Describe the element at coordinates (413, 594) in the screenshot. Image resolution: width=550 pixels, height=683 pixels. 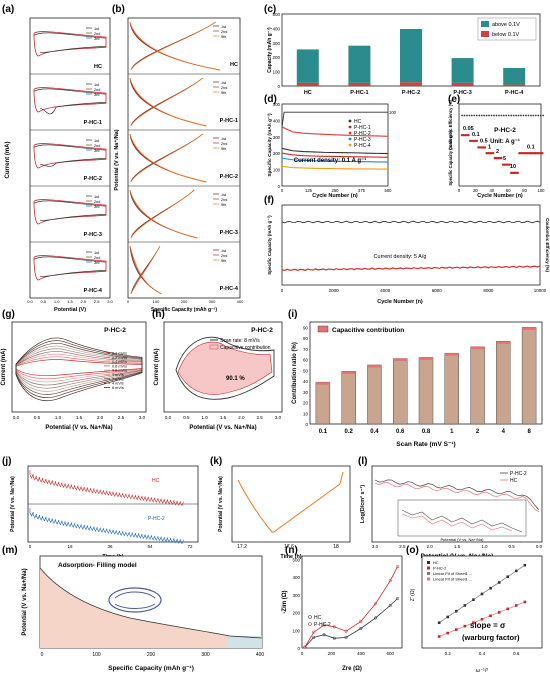
I see `o-ylabel: Z' (Ω)` at that location.